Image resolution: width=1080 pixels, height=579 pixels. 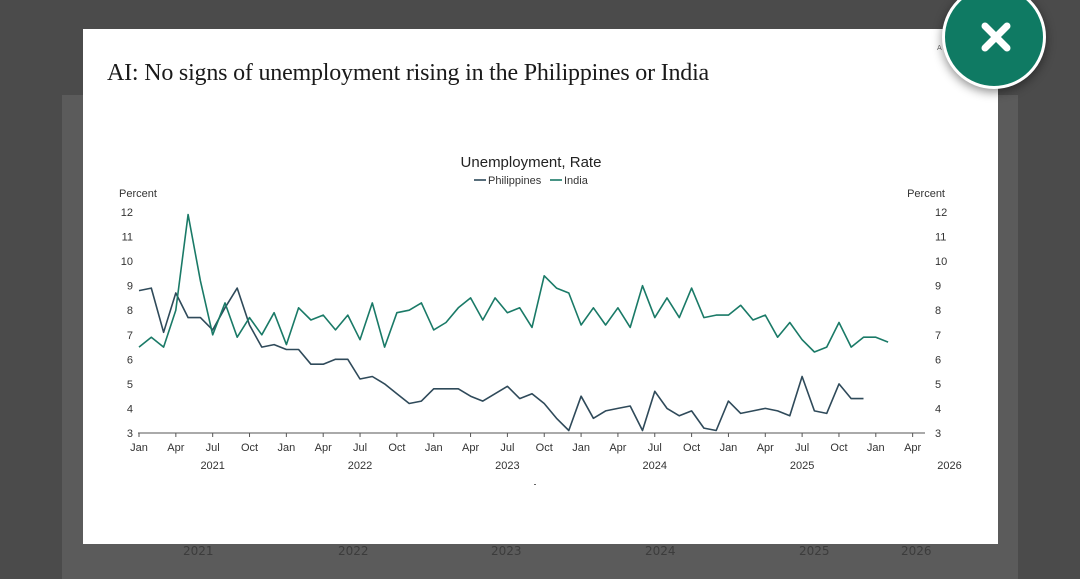 I want to click on y-tick-label-left: 4, so click(x=130, y=409).